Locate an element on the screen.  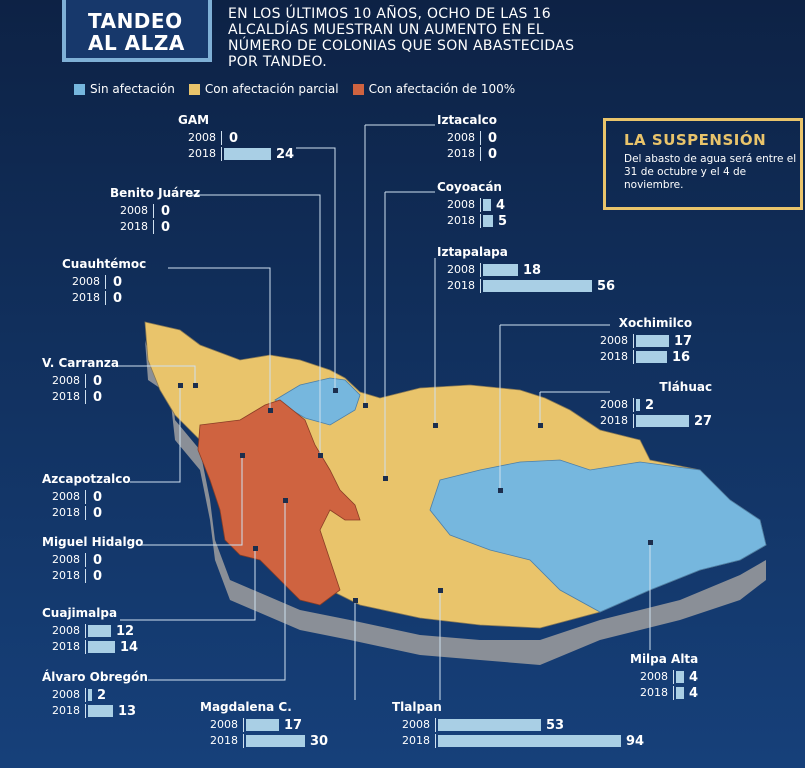
alcaldia-miguel-hidalgo: Miguel Hidalgo 2008 0 2018 0 is located at coordinates (92, 559).